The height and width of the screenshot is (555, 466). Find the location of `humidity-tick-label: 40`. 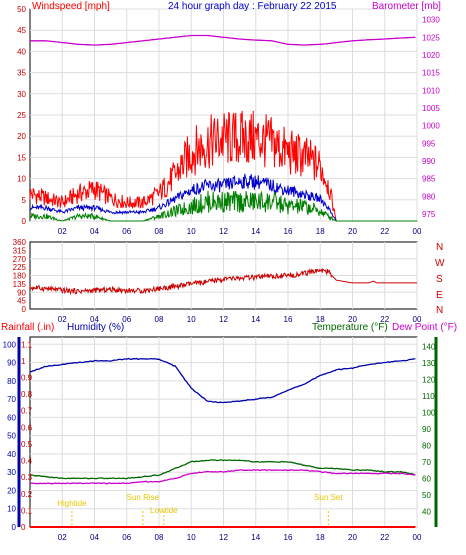

humidity-tick-label: 40 is located at coordinates (11, 454).